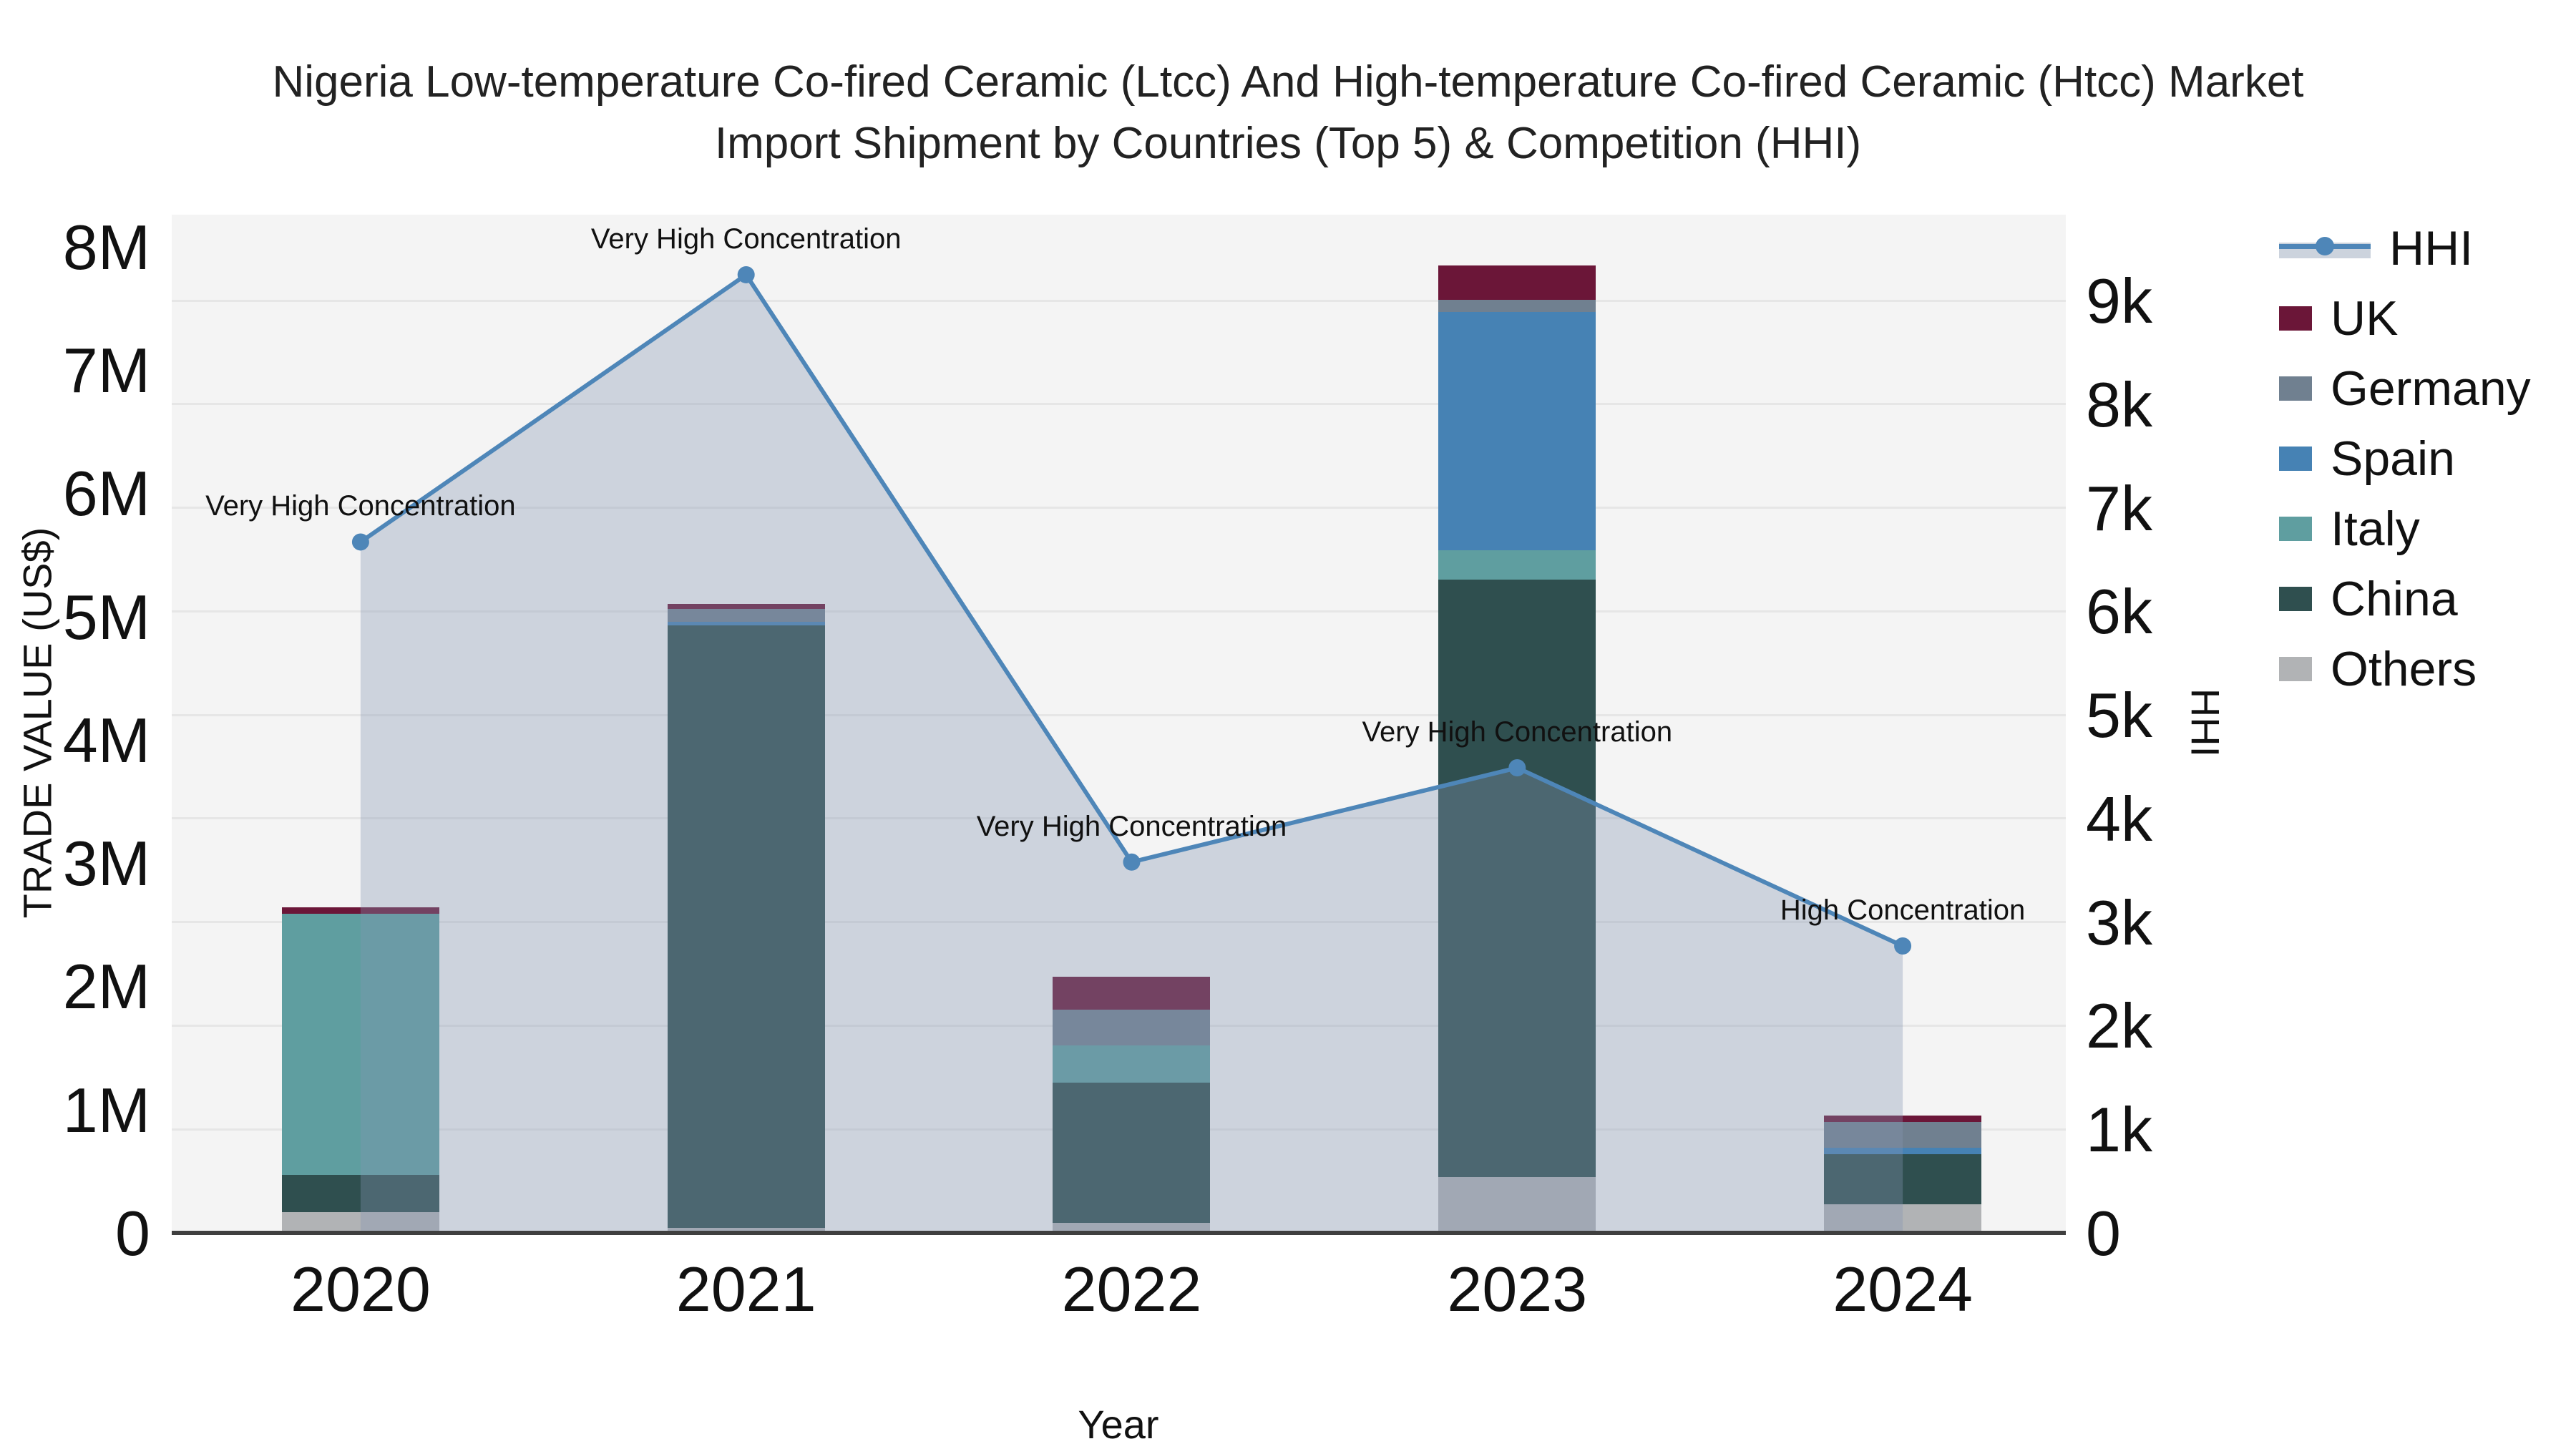 This screenshot has height=1449, width=2576. I want to click on bar-segment-2020-china, so click(360, 1193).